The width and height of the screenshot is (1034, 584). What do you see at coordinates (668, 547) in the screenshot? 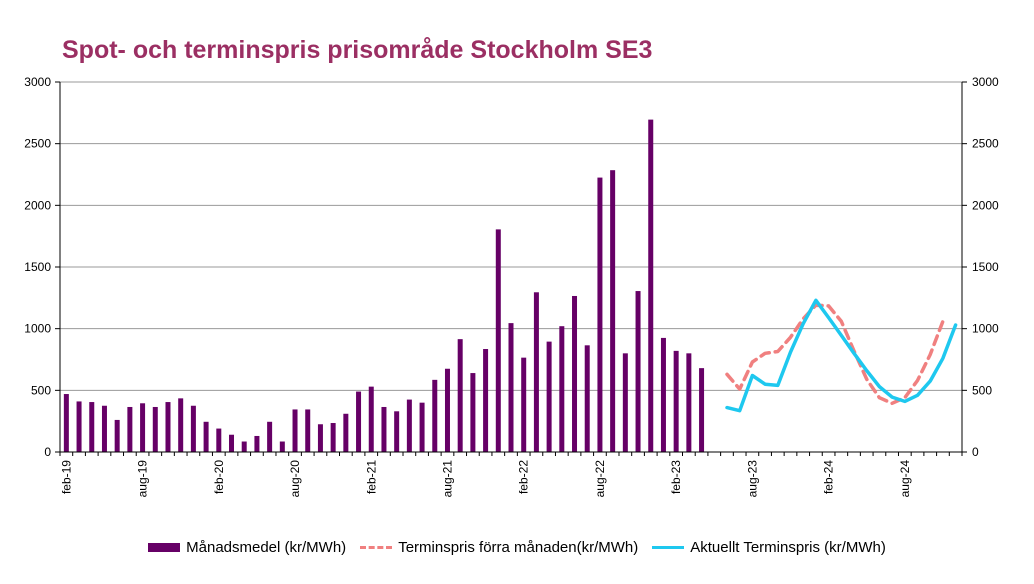
I see `legend-swatch-solid-line` at bounding box center [668, 547].